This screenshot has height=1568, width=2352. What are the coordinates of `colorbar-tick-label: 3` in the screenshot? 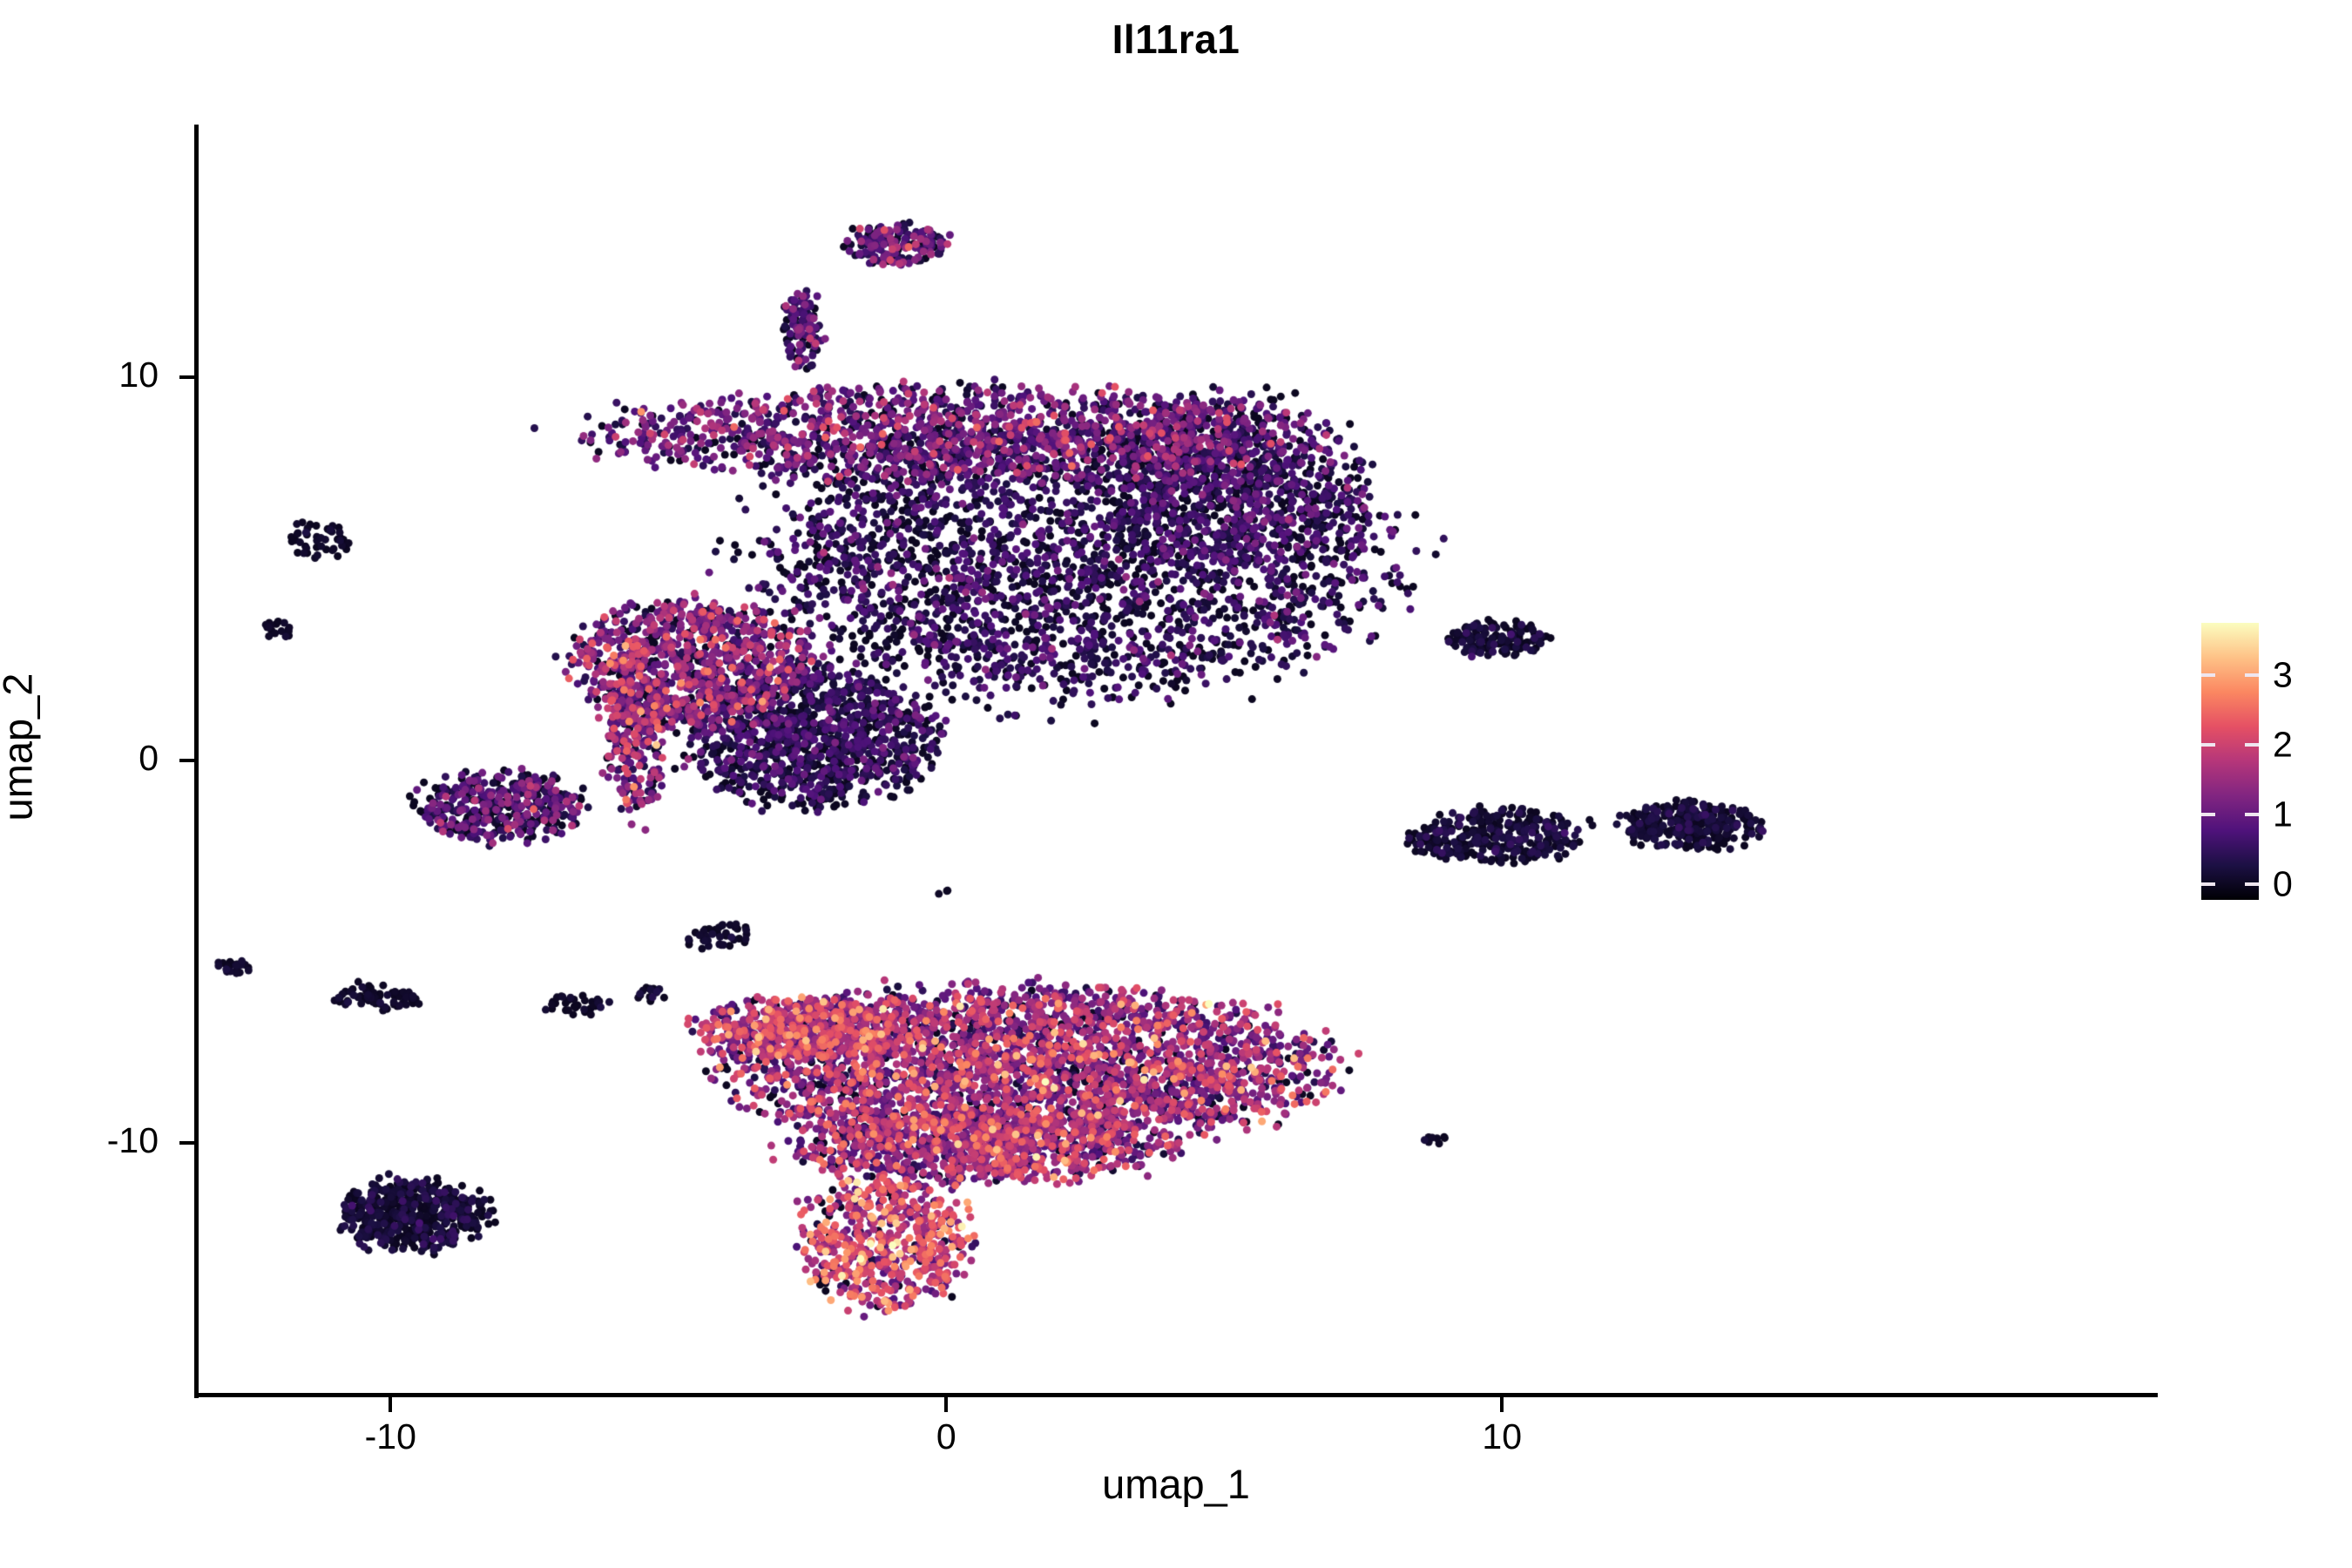 It's located at (2283, 674).